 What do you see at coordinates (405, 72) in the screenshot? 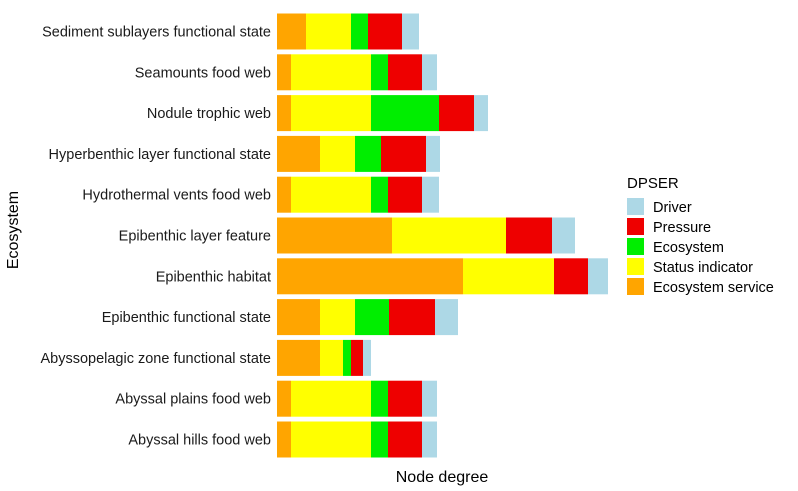
I see `bar-pressure-seamounts-food-web` at bounding box center [405, 72].